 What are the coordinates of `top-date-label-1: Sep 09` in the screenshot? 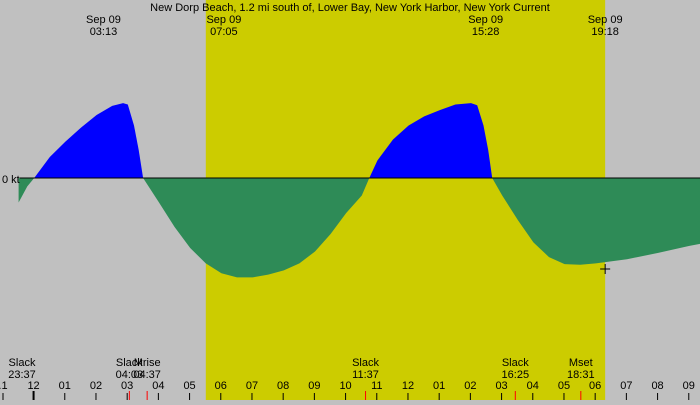 It's located at (223, 20).